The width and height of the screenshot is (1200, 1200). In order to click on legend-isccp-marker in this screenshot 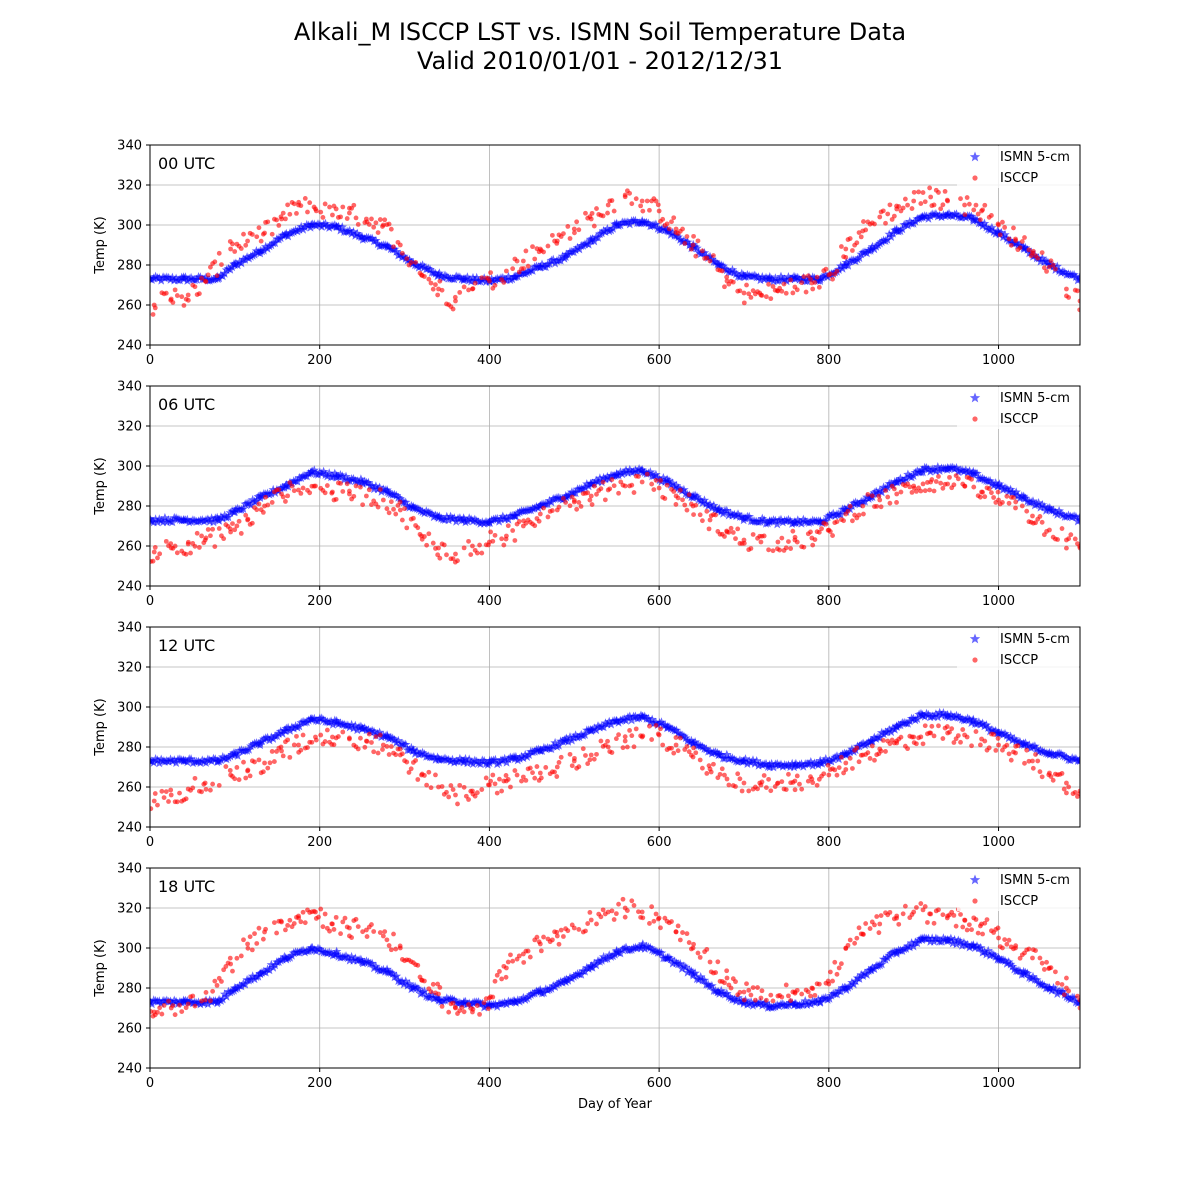, I will do `click(975, 660)`.